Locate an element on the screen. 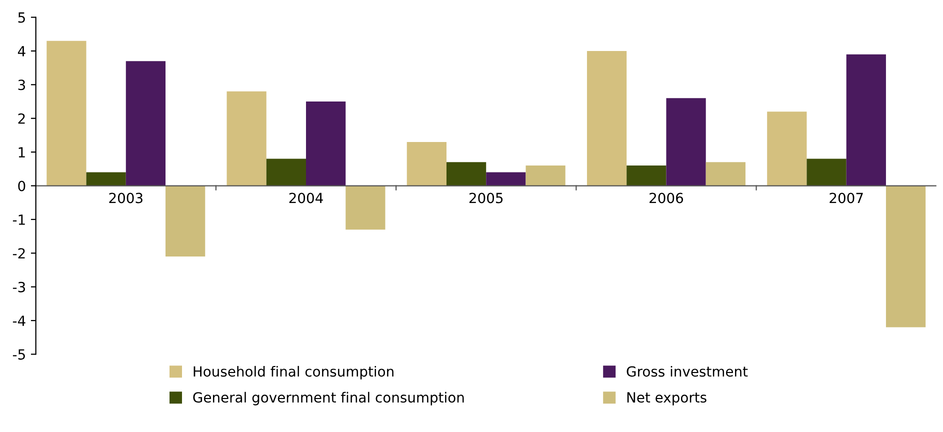 Image resolution: width=943 pixels, height=432 pixels. x-tick-label: 2006 is located at coordinates (667, 198).